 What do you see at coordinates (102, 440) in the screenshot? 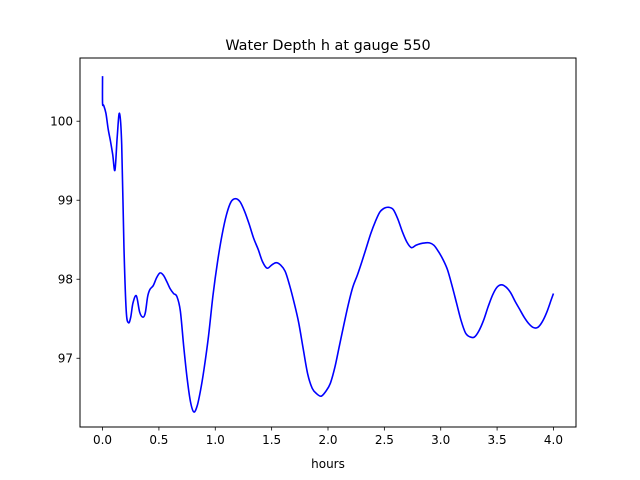
I see `x-tick-label: 0.0` at bounding box center [102, 440].